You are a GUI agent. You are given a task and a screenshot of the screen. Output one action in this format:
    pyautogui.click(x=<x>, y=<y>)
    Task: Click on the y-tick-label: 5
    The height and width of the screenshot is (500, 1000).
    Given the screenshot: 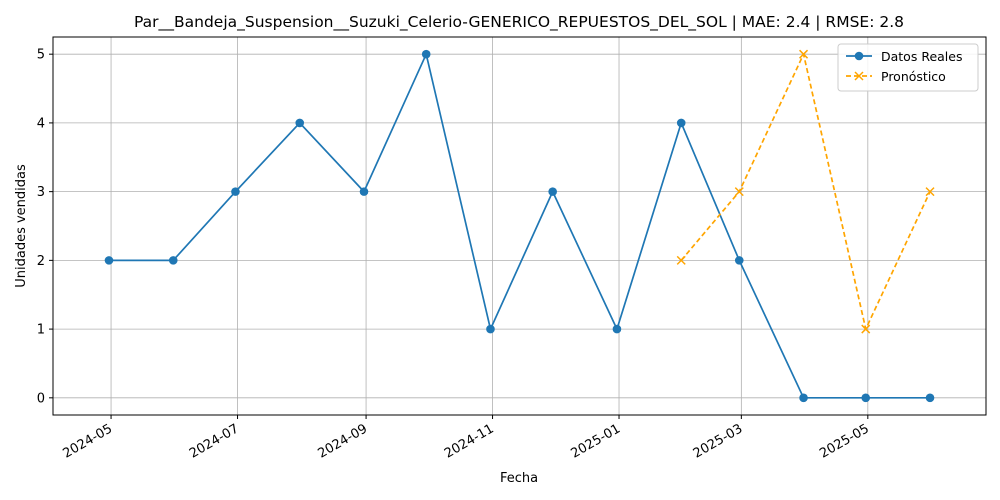 What is the action you would take?
    pyautogui.click(x=41, y=55)
    